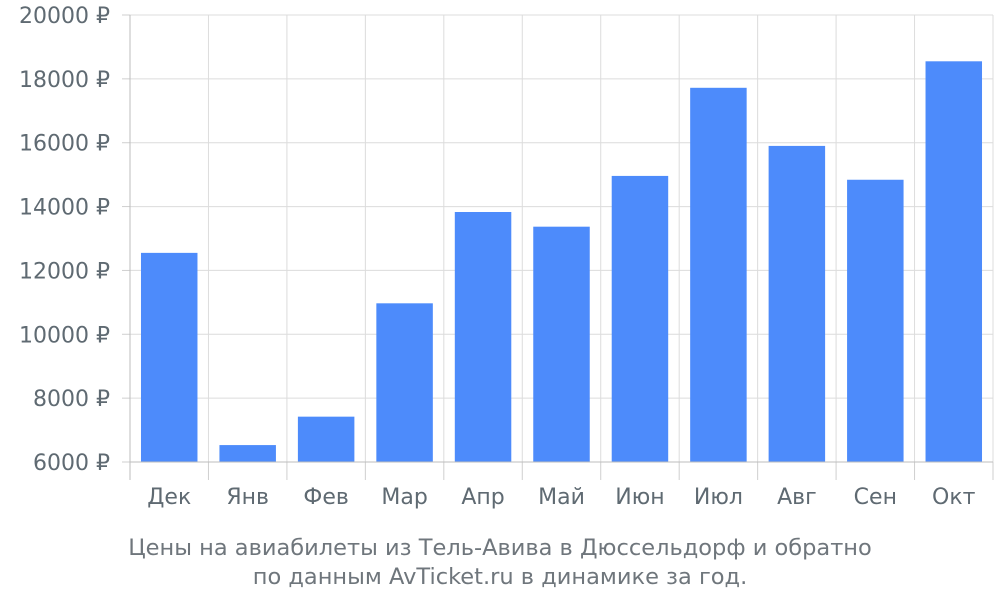 The image size is (1000, 600). Describe the element at coordinates (875, 497) in the screenshot. I see `x-tick-label: Сен` at that location.